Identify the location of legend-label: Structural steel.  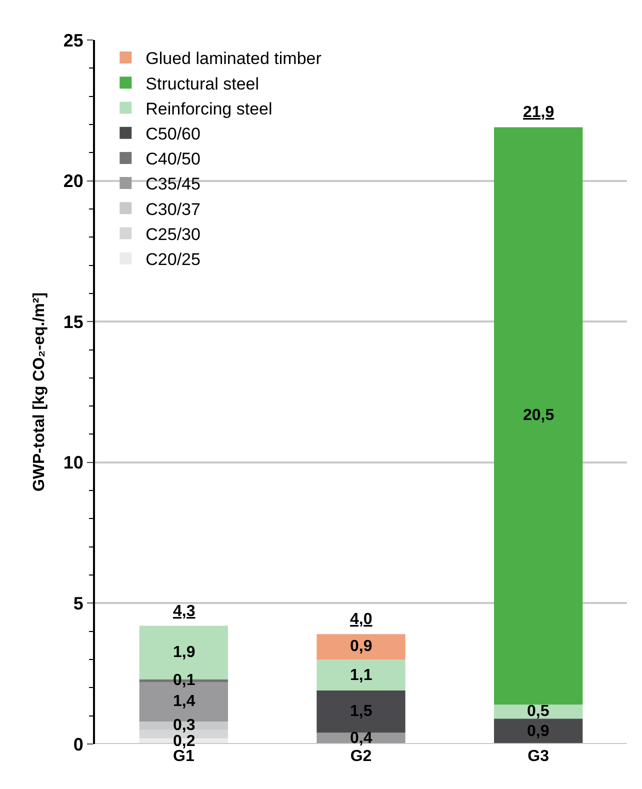
(203, 84).